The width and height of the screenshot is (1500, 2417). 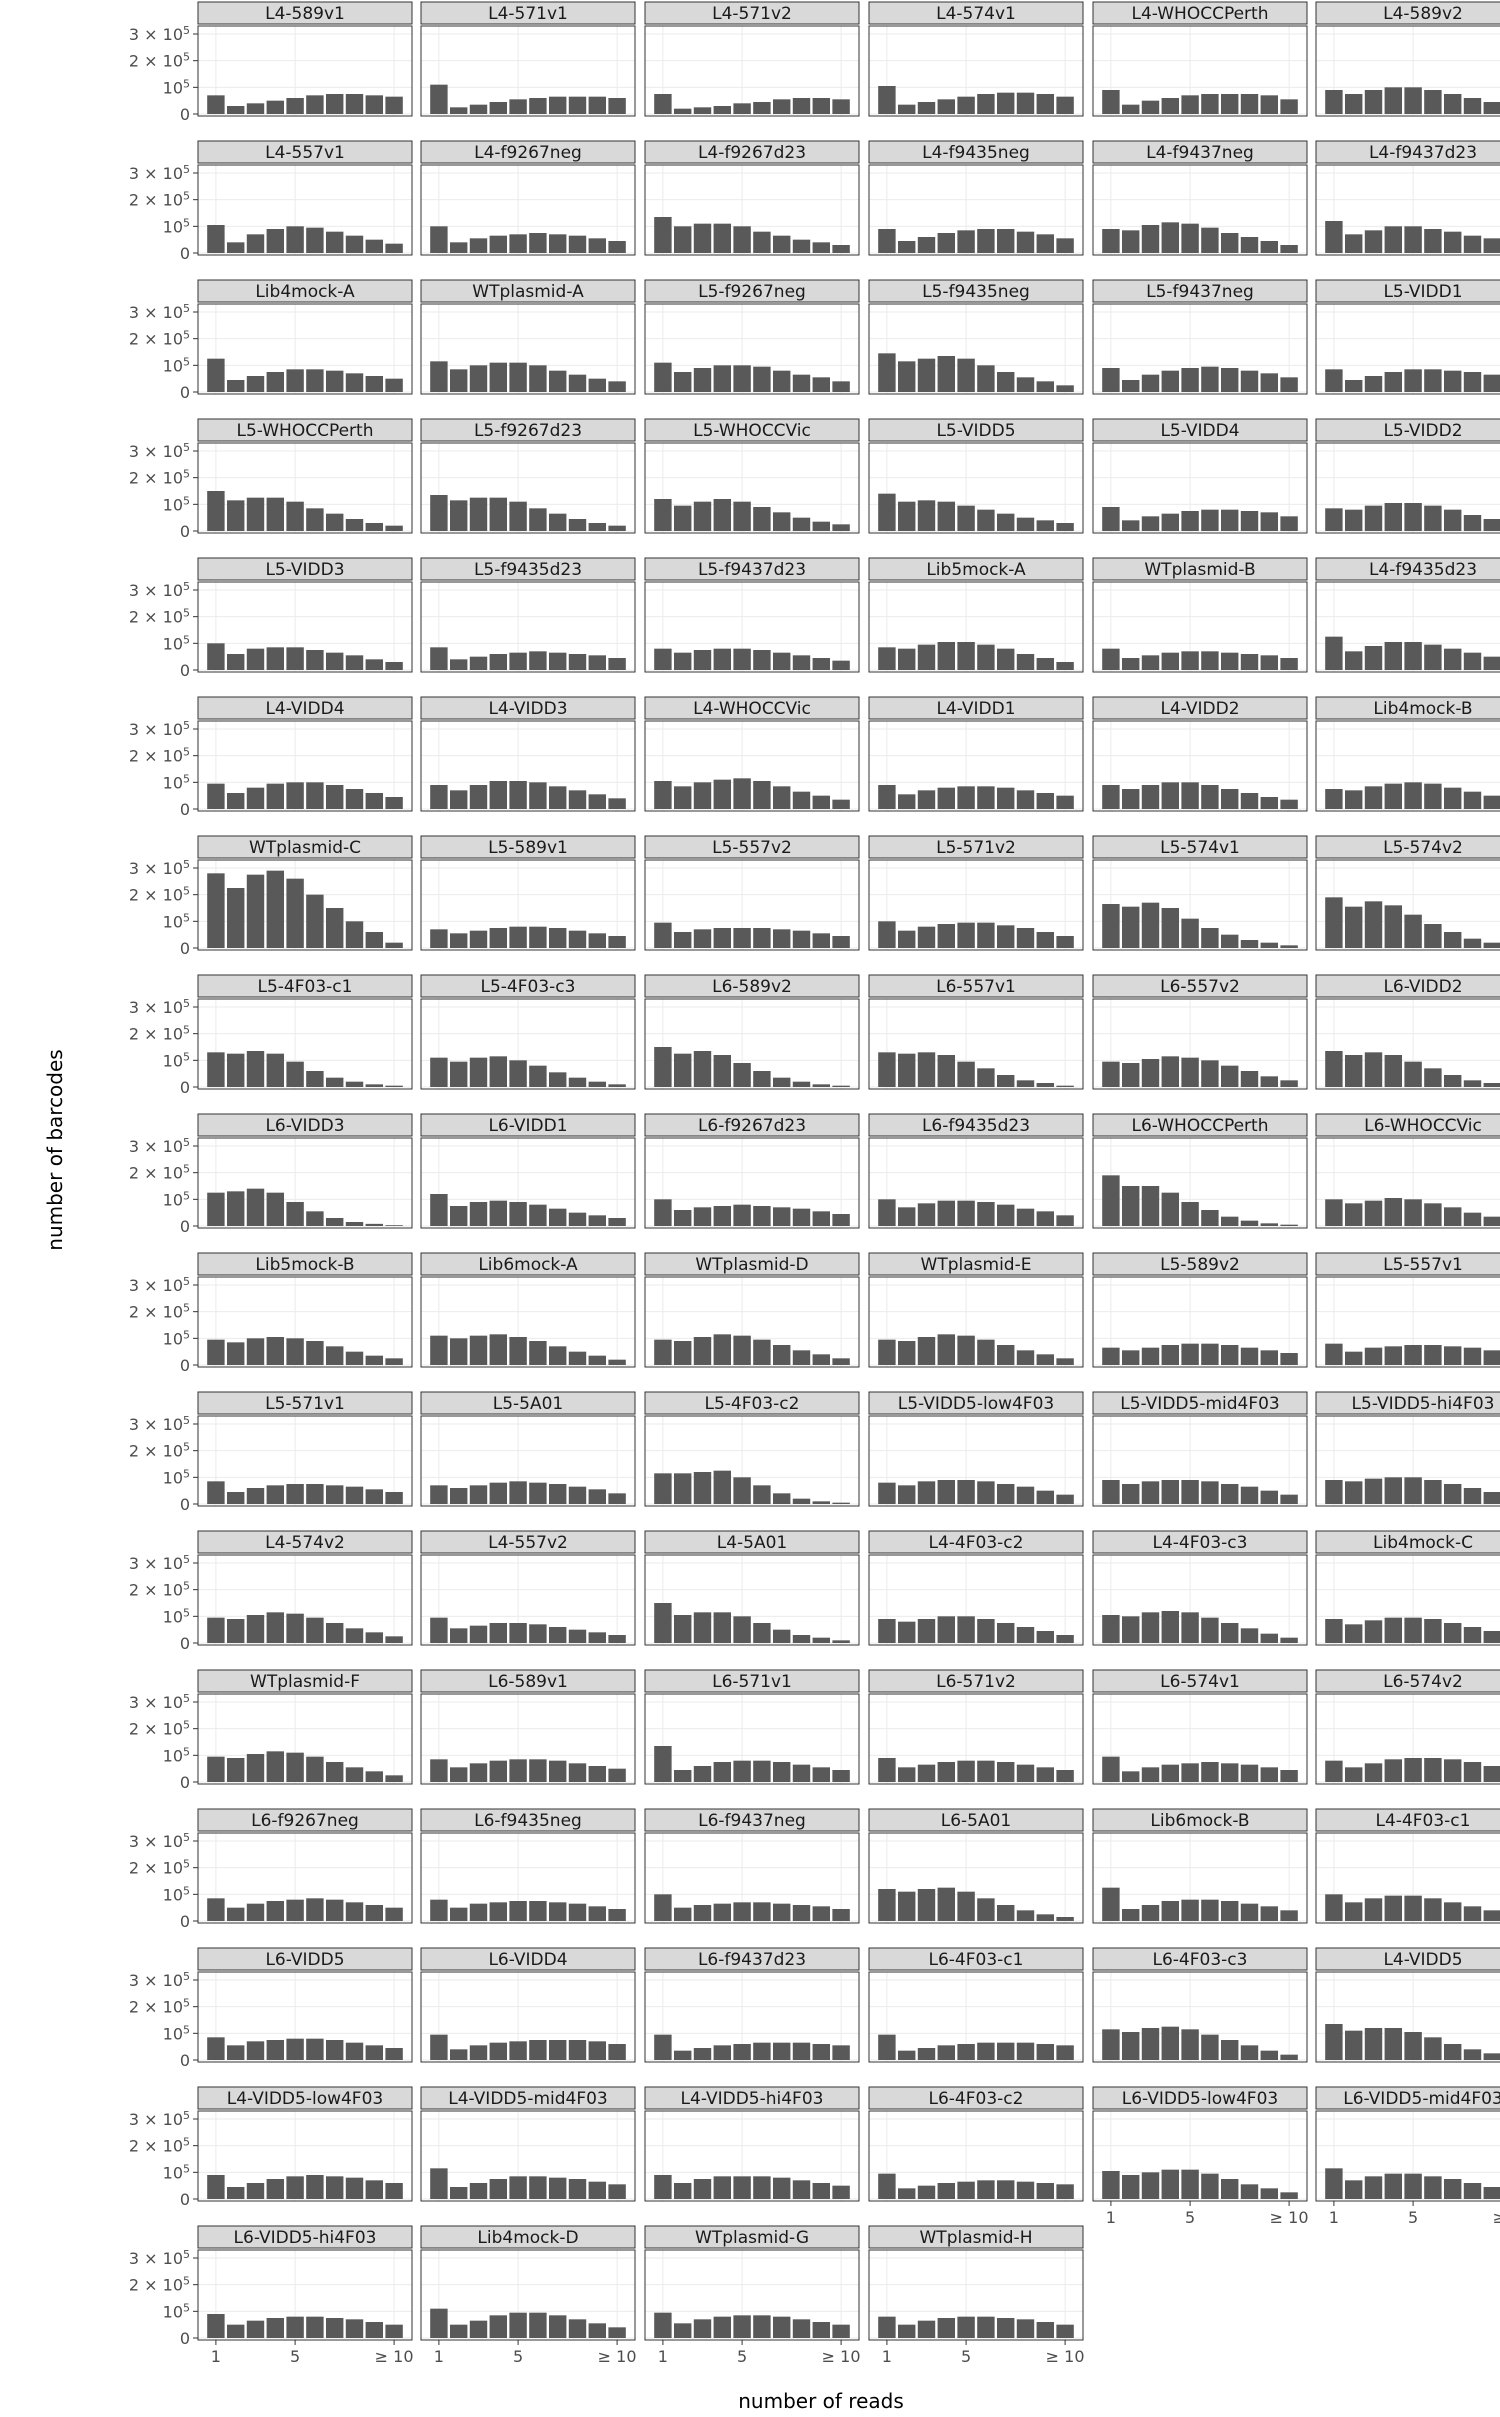 What do you see at coordinates (305, 292) in the screenshot?
I see `facet-label: Lib4mock-A` at bounding box center [305, 292].